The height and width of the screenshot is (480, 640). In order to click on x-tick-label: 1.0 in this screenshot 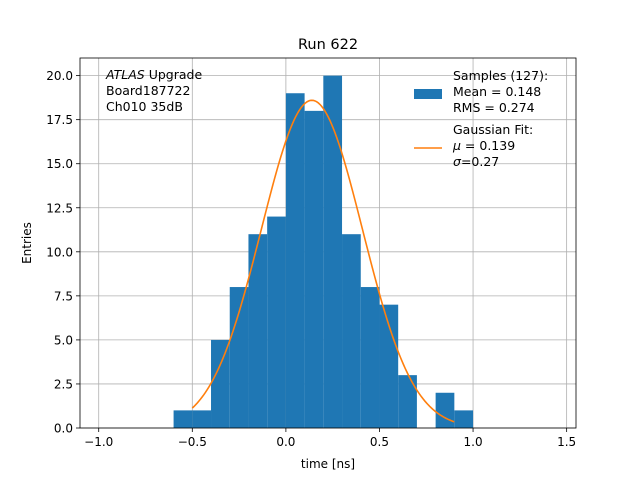, I will do `click(473, 442)`.